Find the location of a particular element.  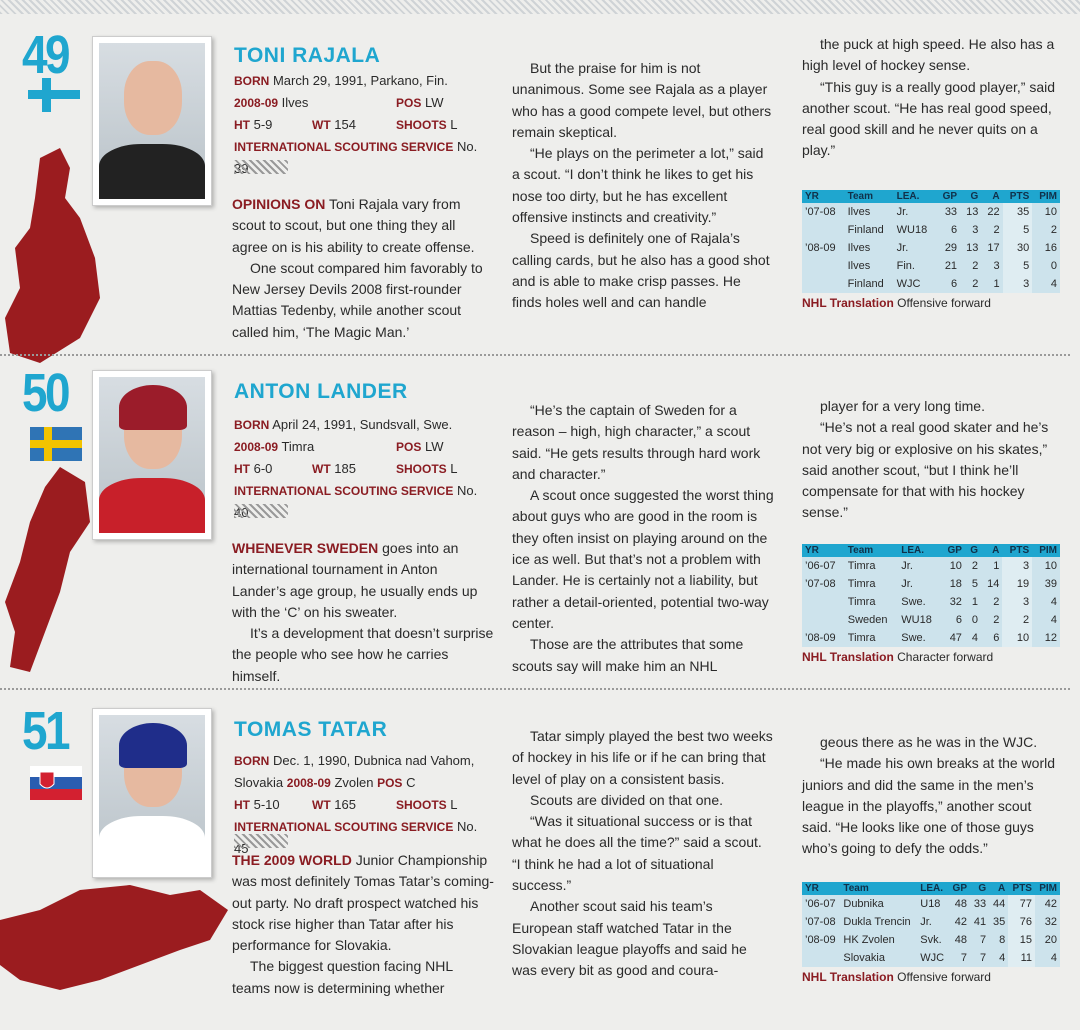

finland-flag-icon is located at coordinates (54, 95).